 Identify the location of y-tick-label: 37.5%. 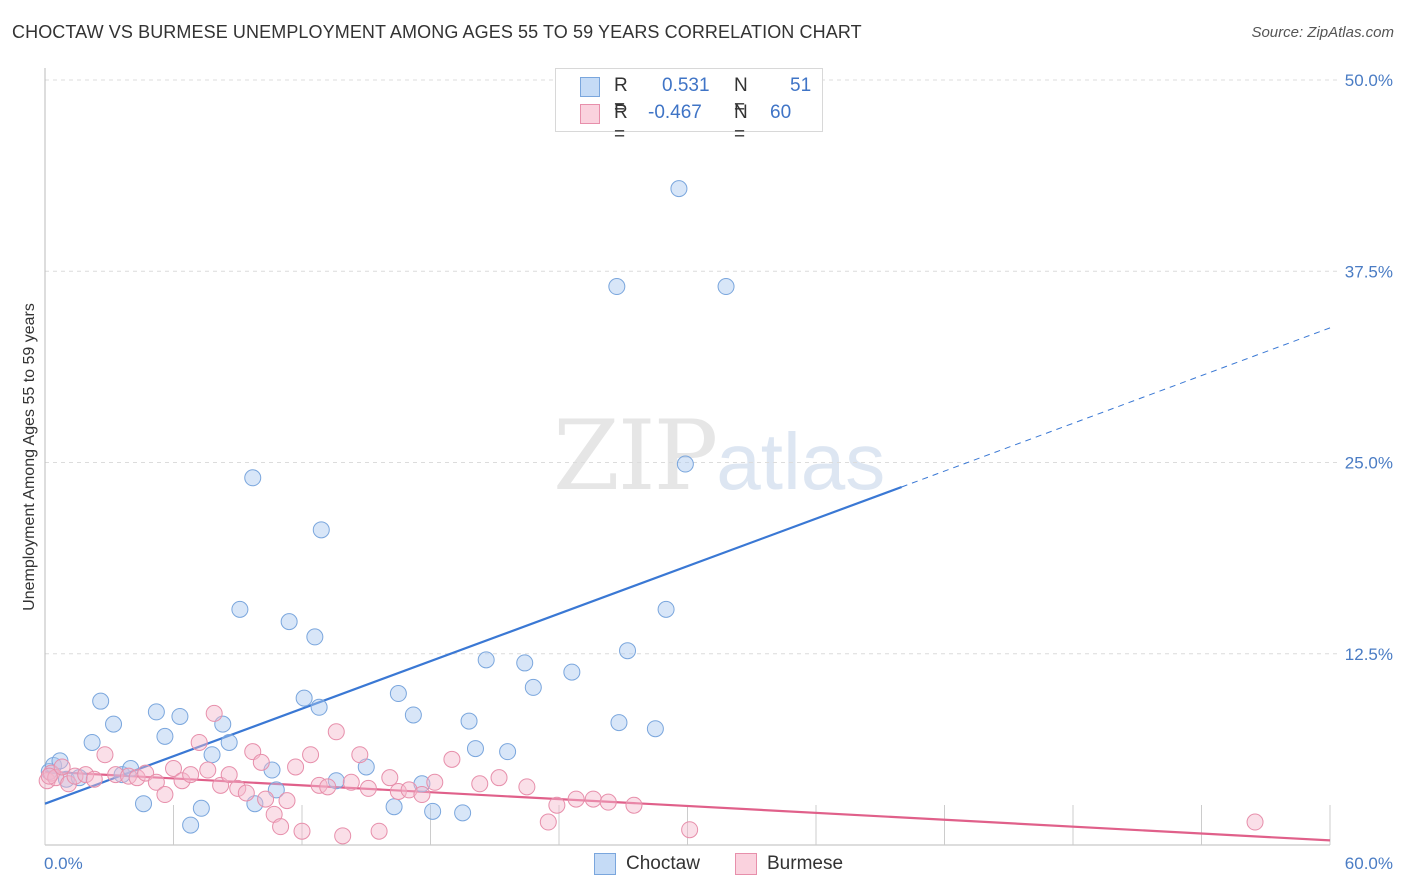
(1369, 271).